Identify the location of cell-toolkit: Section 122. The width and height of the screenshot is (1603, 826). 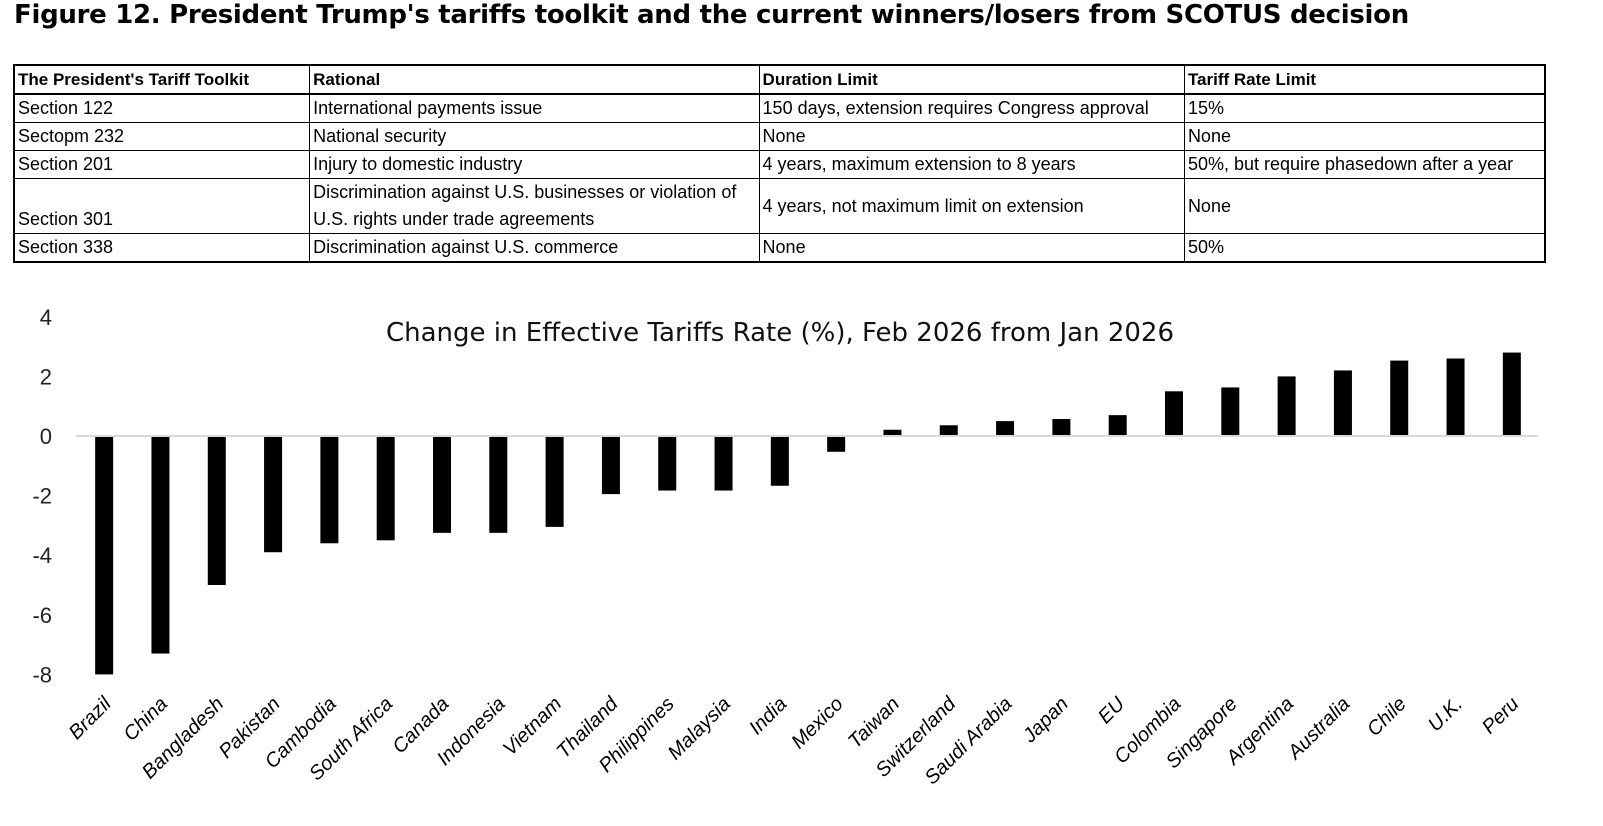
(162, 108).